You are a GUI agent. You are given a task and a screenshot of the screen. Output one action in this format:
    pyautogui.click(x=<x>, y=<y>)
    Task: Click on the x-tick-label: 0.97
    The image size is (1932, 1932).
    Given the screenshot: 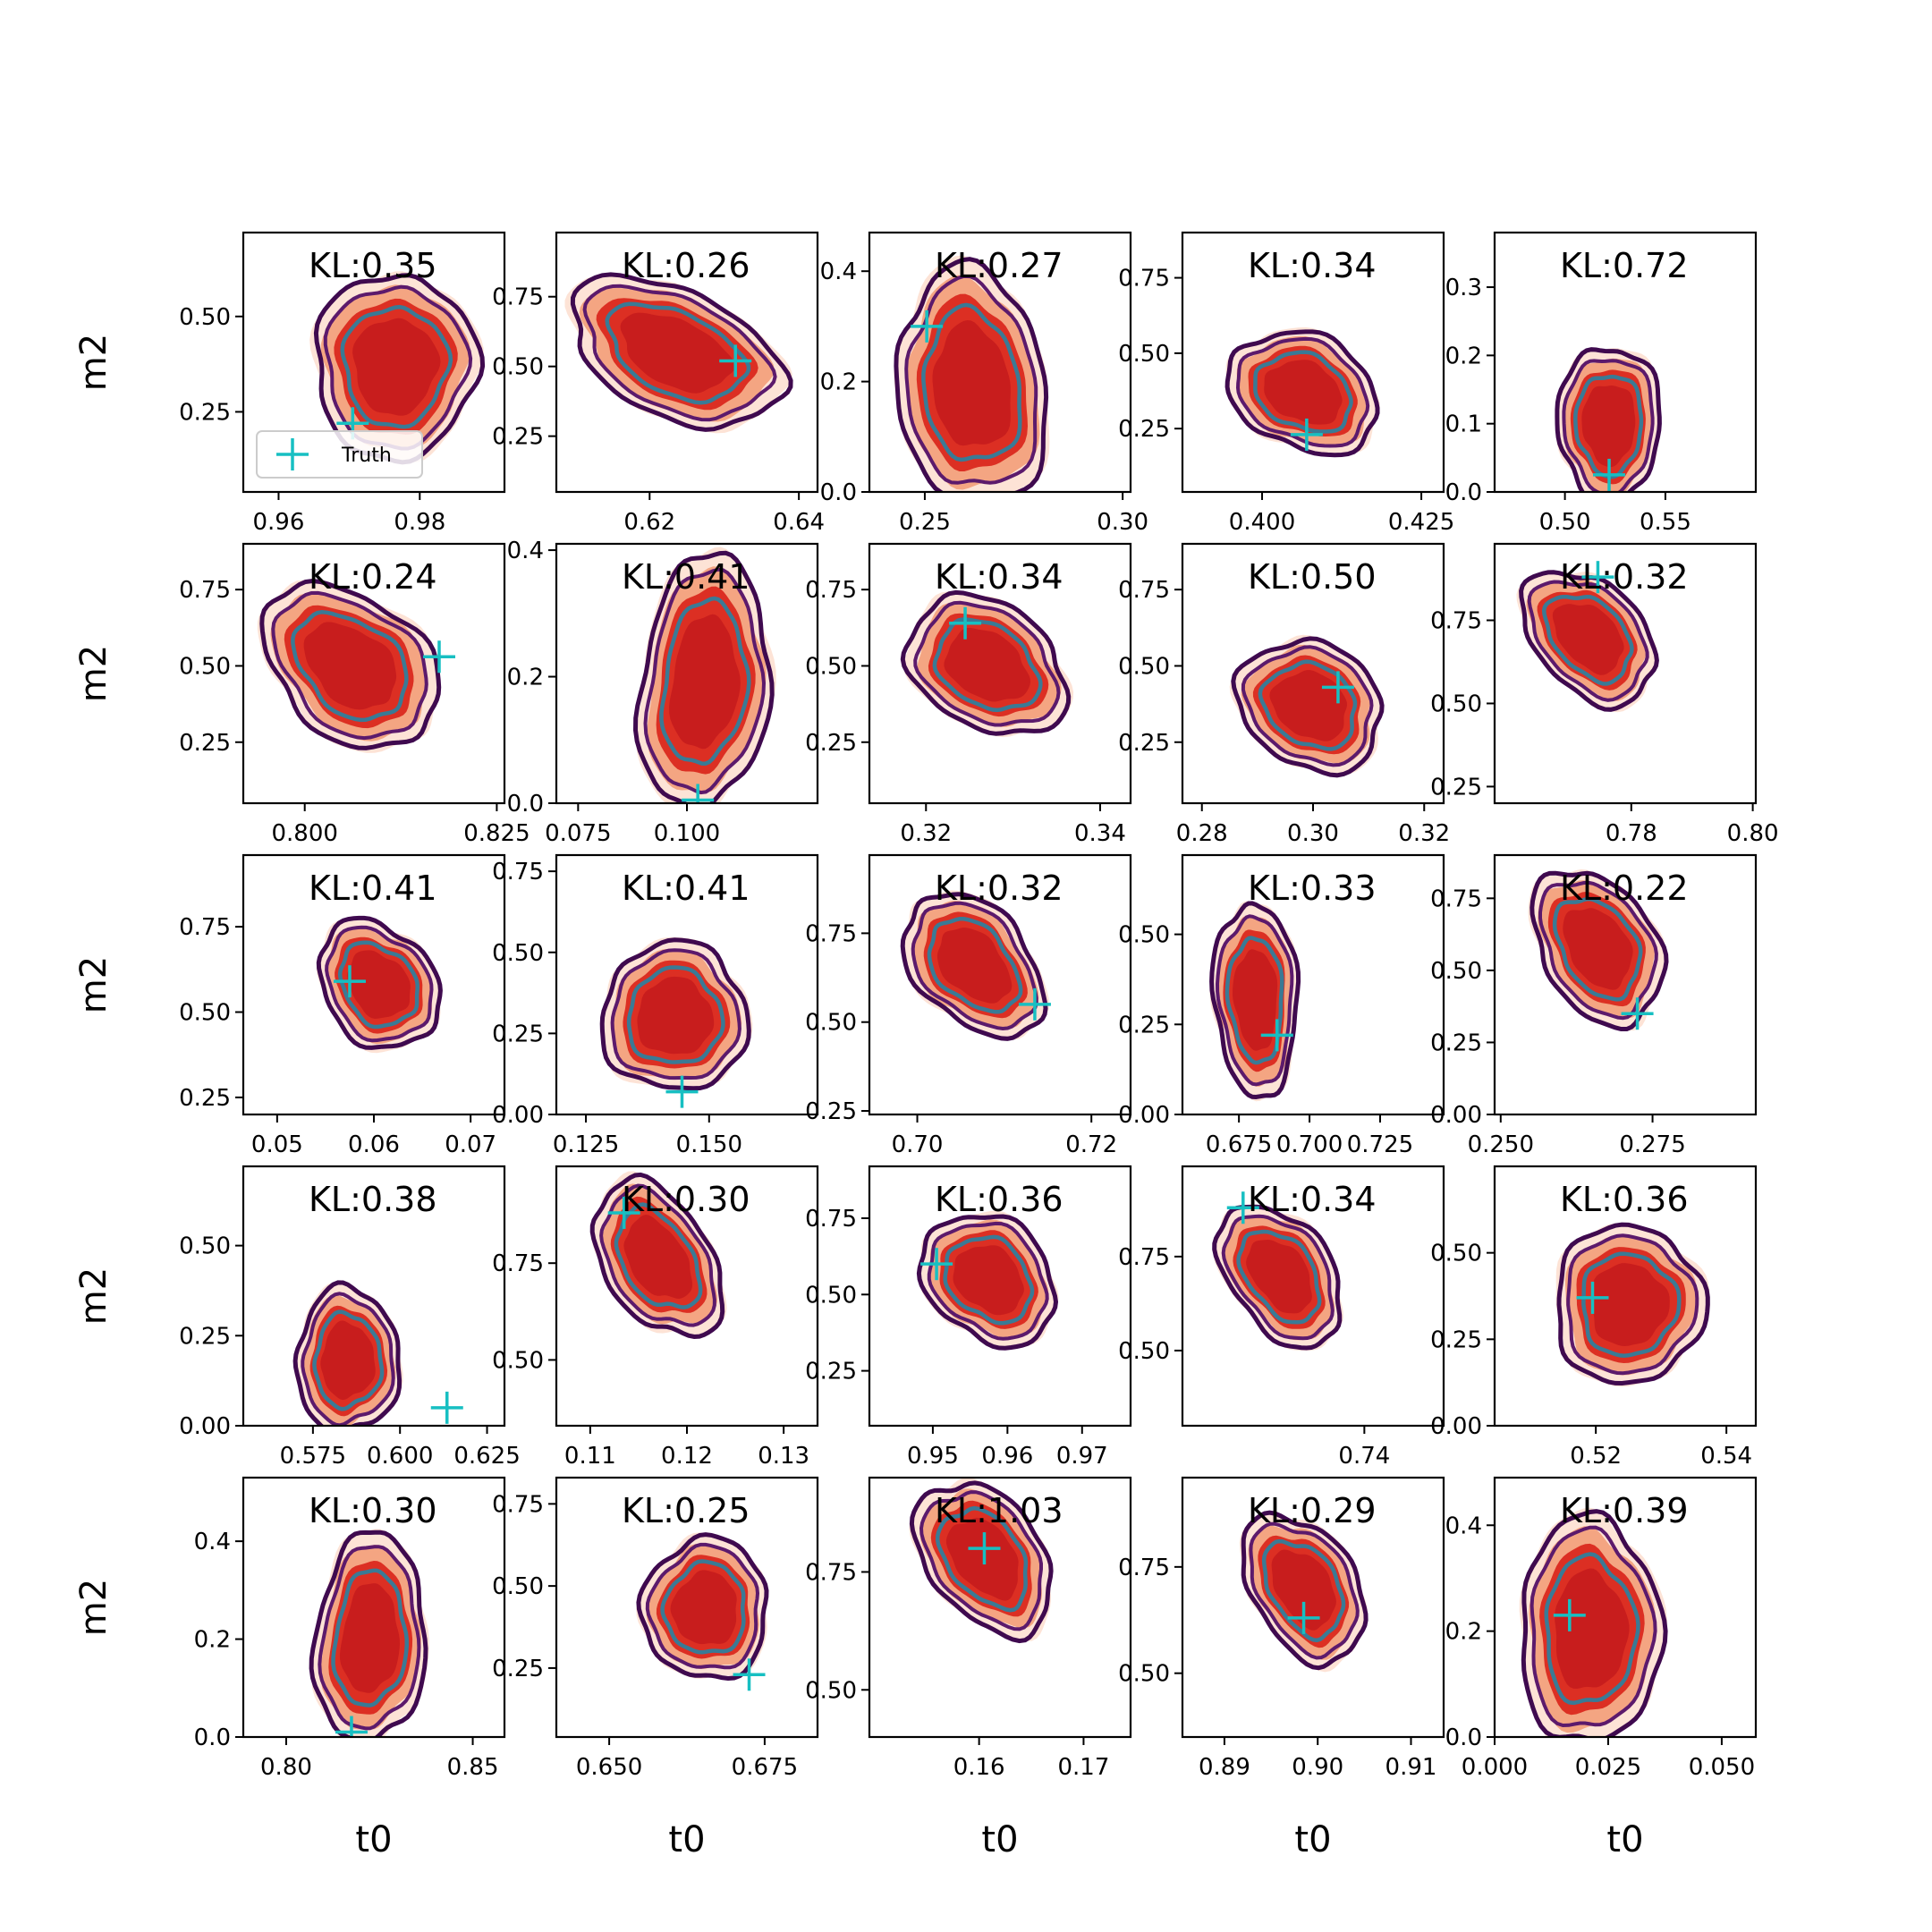 What is the action you would take?
    pyautogui.click(x=1082, y=1456)
    